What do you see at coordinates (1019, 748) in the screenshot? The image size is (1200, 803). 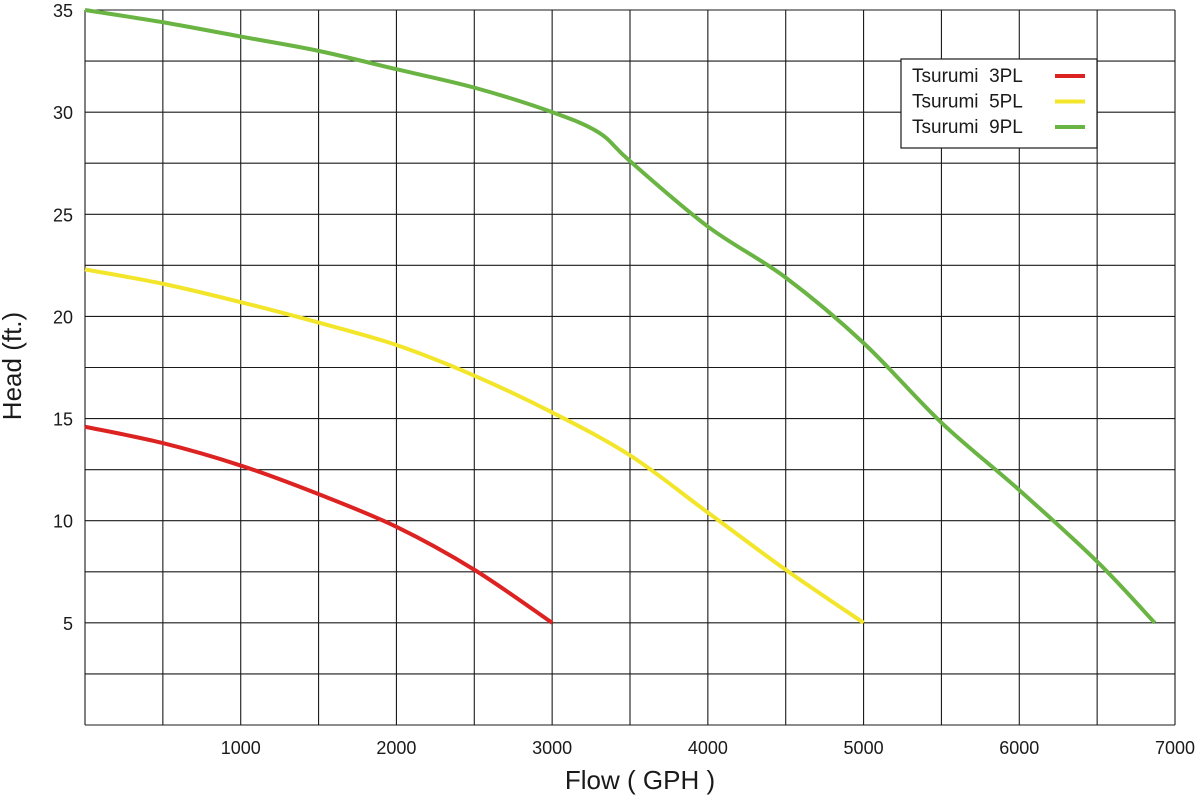 I see `x-tick-label: 6000` at bounding box center [1019, 748].